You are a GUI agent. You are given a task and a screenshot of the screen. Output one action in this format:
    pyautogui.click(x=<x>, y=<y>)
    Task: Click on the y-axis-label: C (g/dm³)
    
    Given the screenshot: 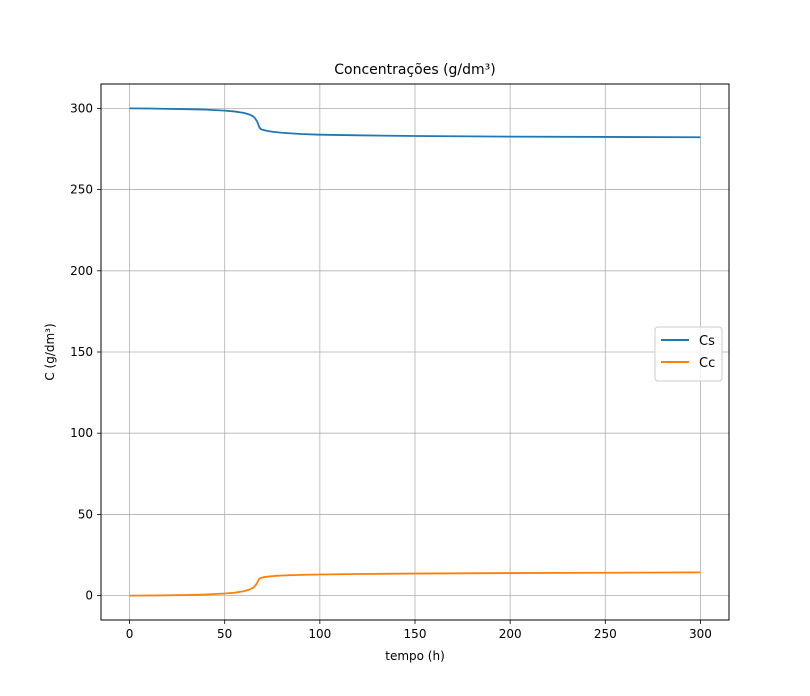 What is the action you would take?
    pyautogui.click(x=50, y=351)
    